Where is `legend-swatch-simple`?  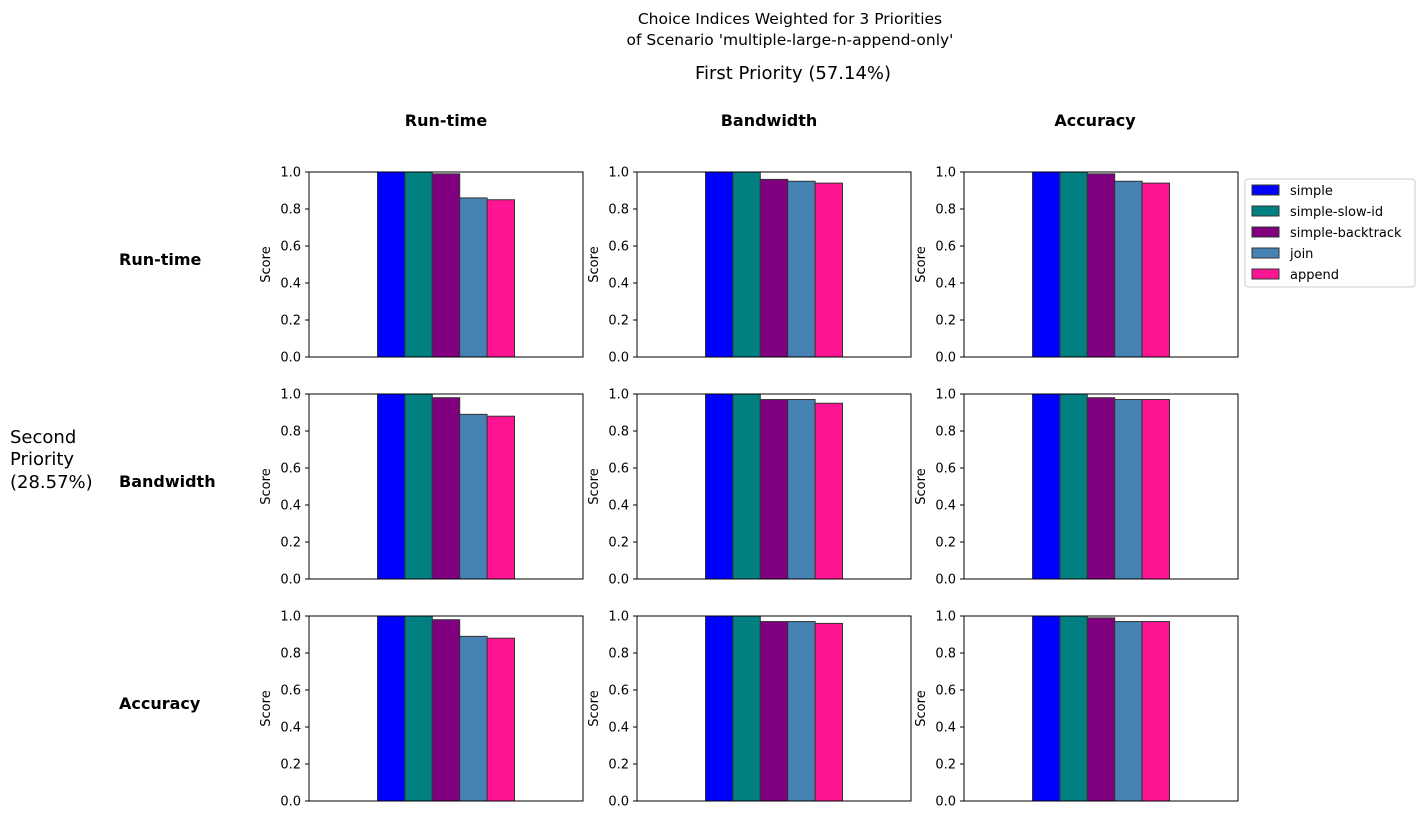
legend-swatch-simple is located at coordinates (1265, 190).